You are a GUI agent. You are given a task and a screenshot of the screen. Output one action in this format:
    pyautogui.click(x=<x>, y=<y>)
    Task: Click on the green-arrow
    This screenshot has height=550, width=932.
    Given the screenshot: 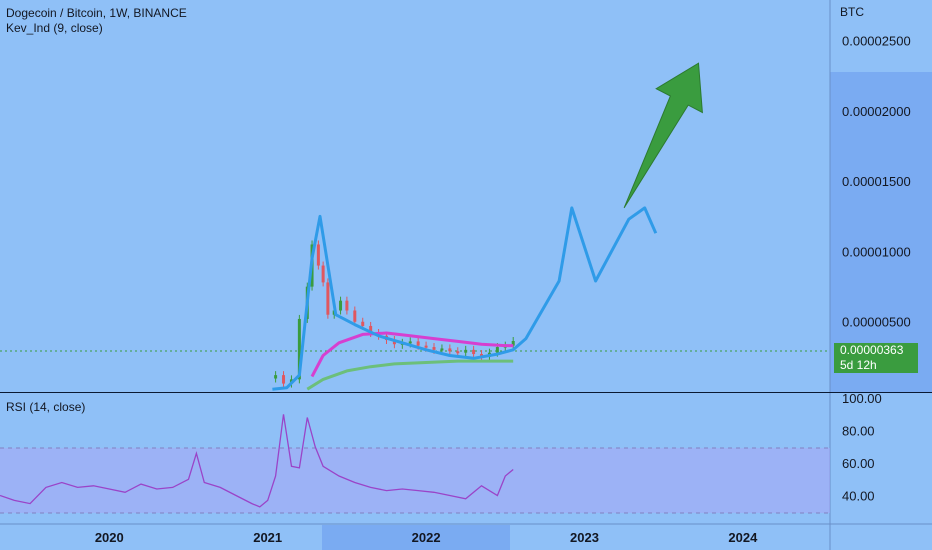 What is the action you would take?
    pyautogui.click(x=663, y=135)
    